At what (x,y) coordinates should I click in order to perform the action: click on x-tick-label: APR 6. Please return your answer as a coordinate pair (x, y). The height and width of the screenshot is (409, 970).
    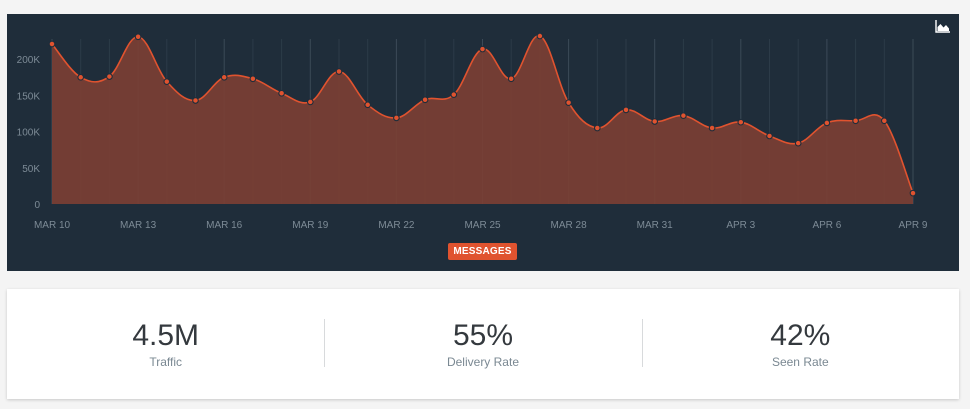
    Looking at the image, I should click on (826, 225).